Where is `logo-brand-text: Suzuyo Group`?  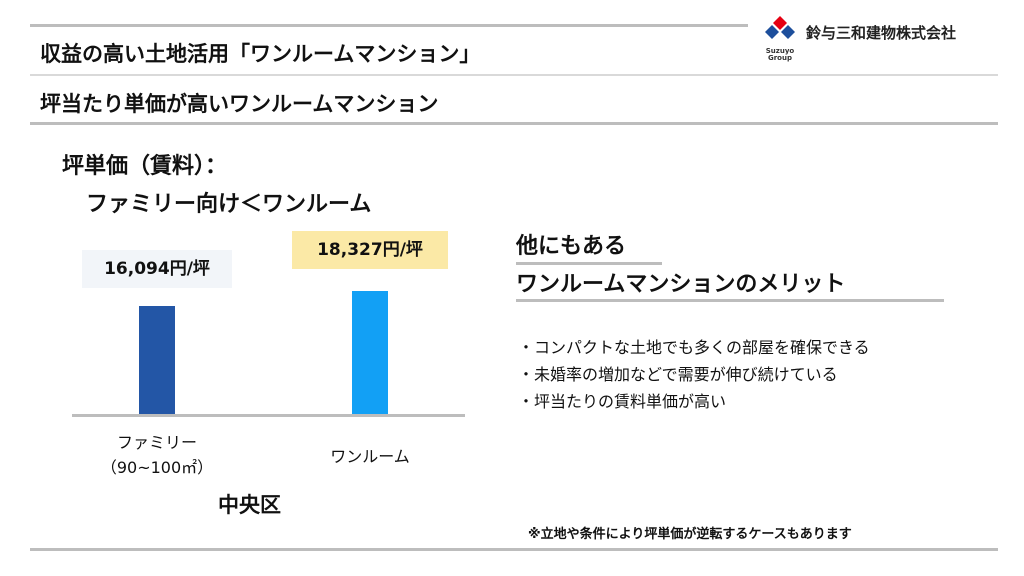
logo-brand-text: Suzuyo Group is located at coordinates (780, 55).